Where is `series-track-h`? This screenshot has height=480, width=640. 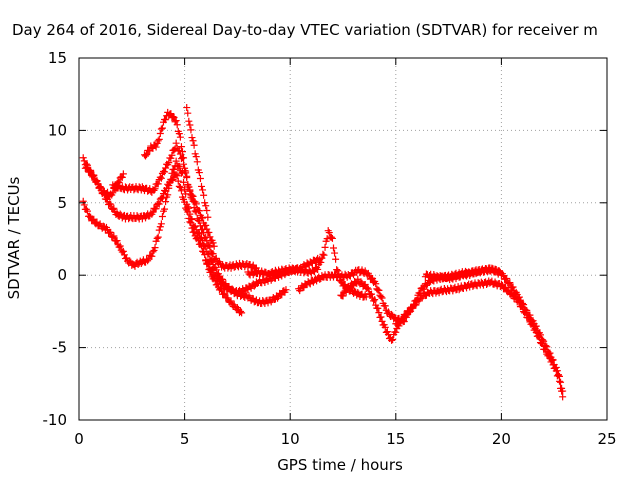 series-track-h is located at coordinates (307, 264).